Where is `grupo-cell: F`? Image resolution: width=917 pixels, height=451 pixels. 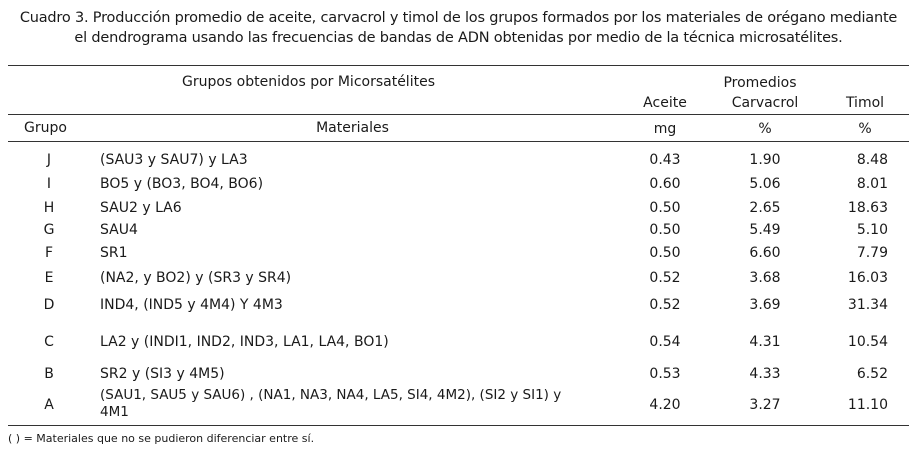 grupo-cell: F is located at coordinates (49, 253).